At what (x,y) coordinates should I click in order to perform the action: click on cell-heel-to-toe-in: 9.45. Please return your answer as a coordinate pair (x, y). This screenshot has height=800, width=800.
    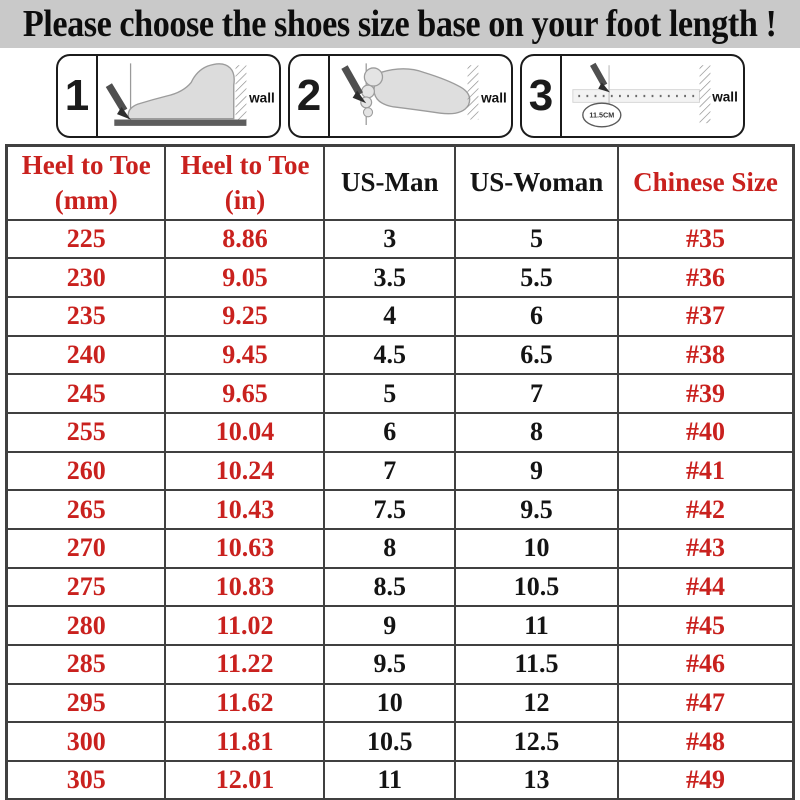
    Looking at the image, I should click on (245, 355).